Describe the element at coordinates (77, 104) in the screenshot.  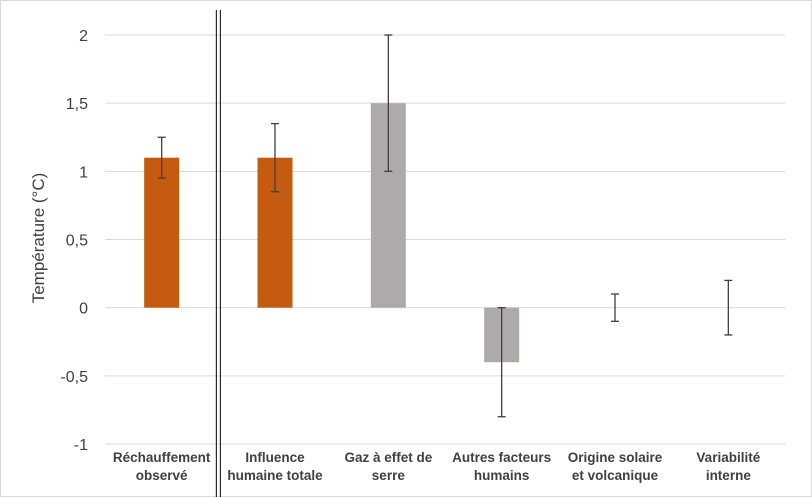
I see `y-tick-label: 1,5` at that location.